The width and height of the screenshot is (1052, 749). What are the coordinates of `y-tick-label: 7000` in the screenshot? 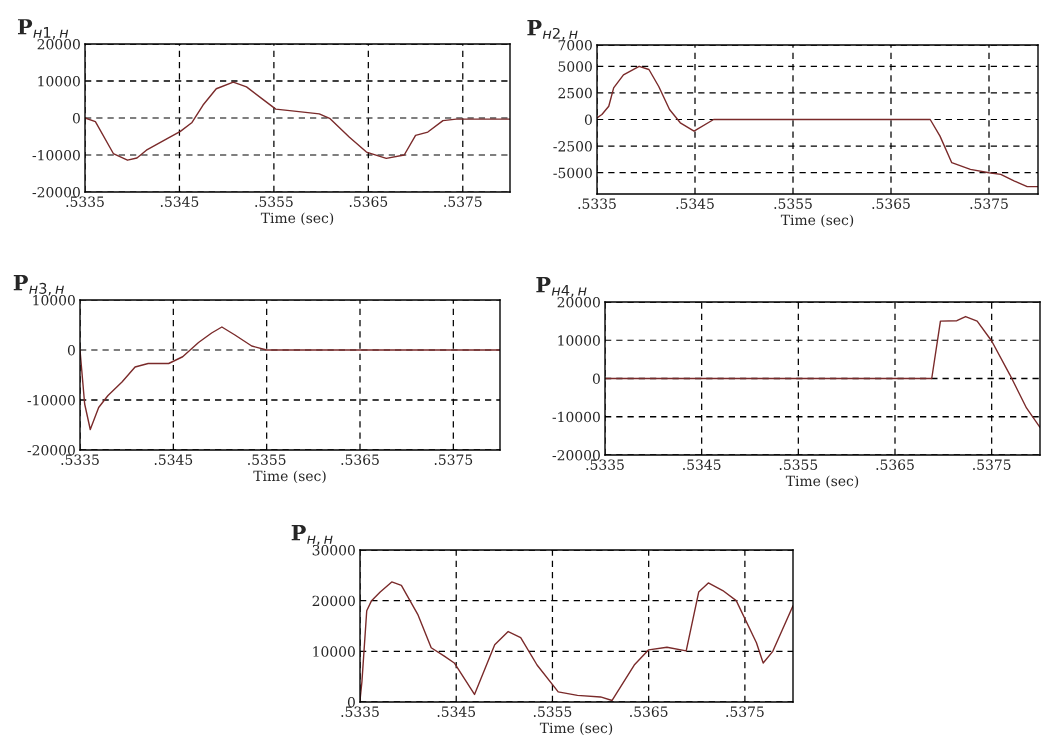 It's located at (575, 45).